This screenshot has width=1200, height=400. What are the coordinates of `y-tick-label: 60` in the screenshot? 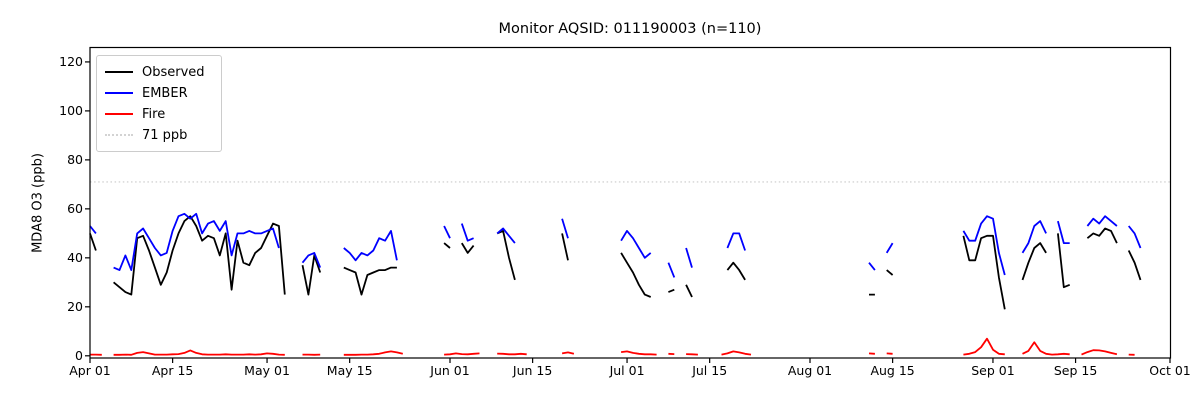 It's located at (75, 208).